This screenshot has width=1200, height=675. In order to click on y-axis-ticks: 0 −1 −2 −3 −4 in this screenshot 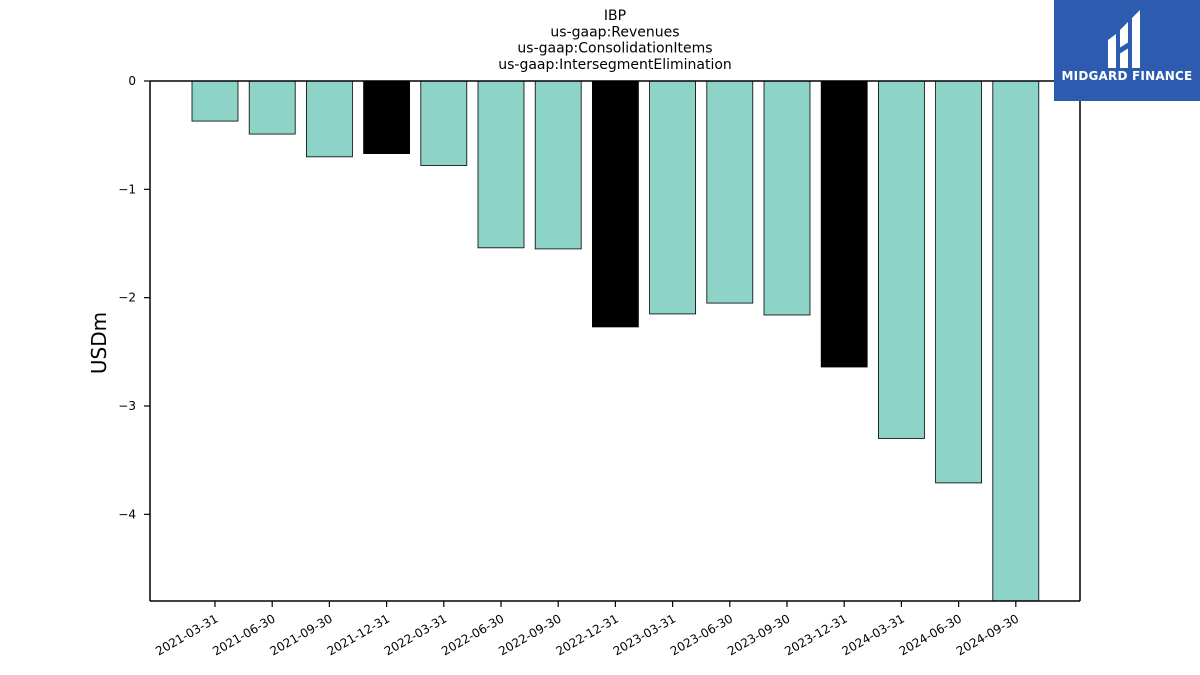, I will do `click(134, 297)`.